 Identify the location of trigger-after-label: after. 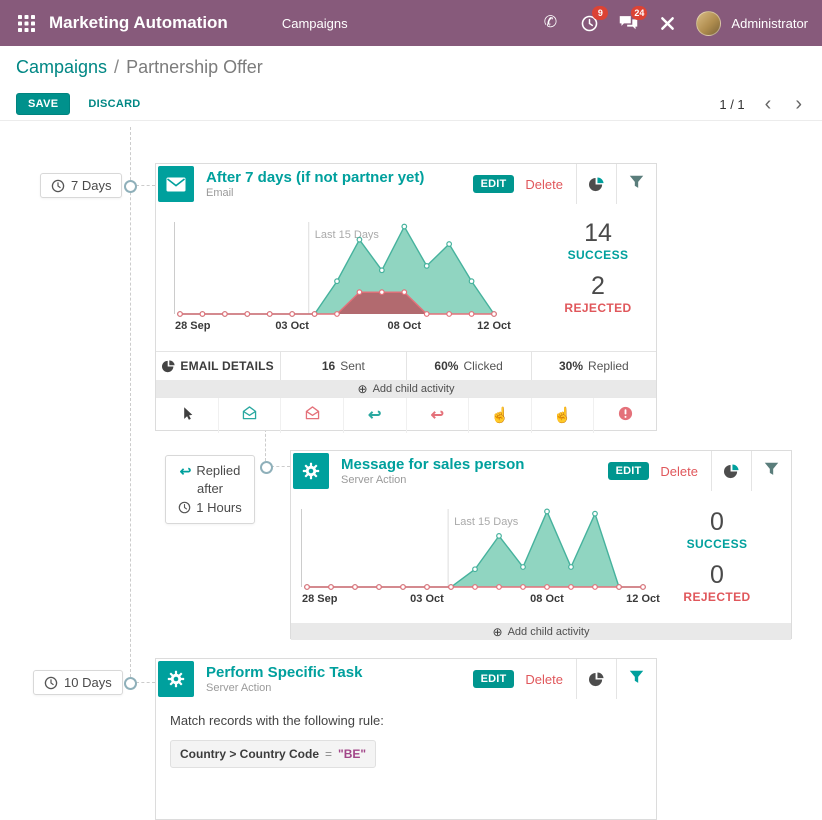
(209, 489).